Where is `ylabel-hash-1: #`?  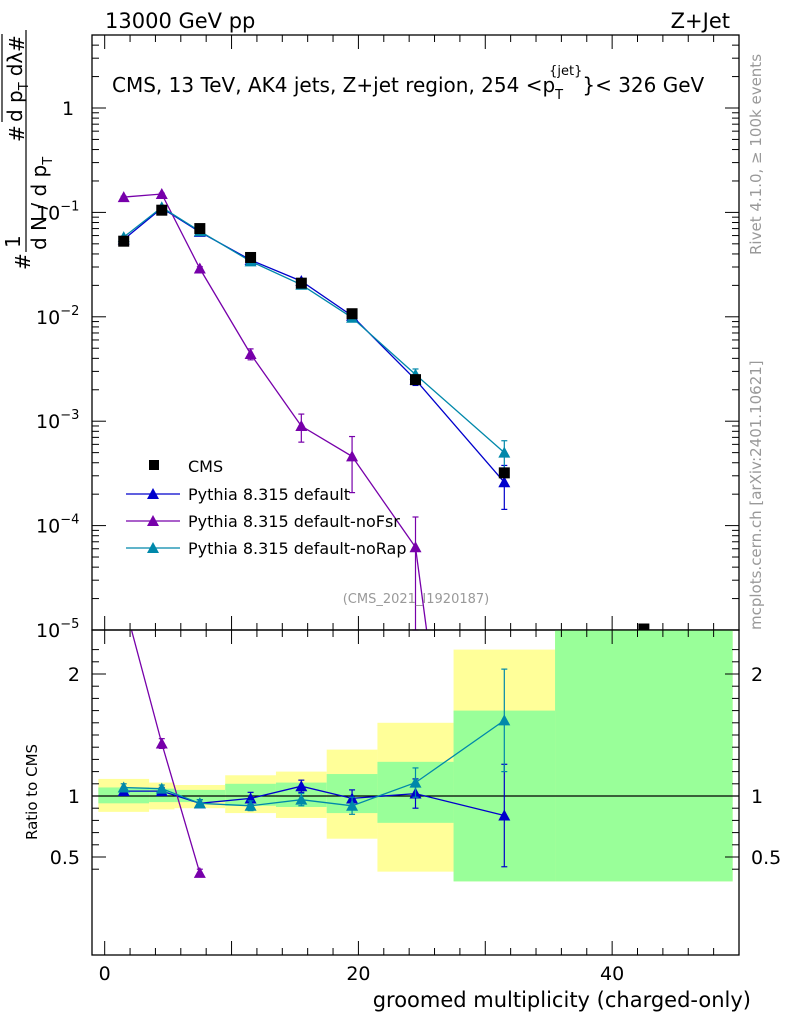
ylabel-hash-1: # is located at coordinates (23, 261).